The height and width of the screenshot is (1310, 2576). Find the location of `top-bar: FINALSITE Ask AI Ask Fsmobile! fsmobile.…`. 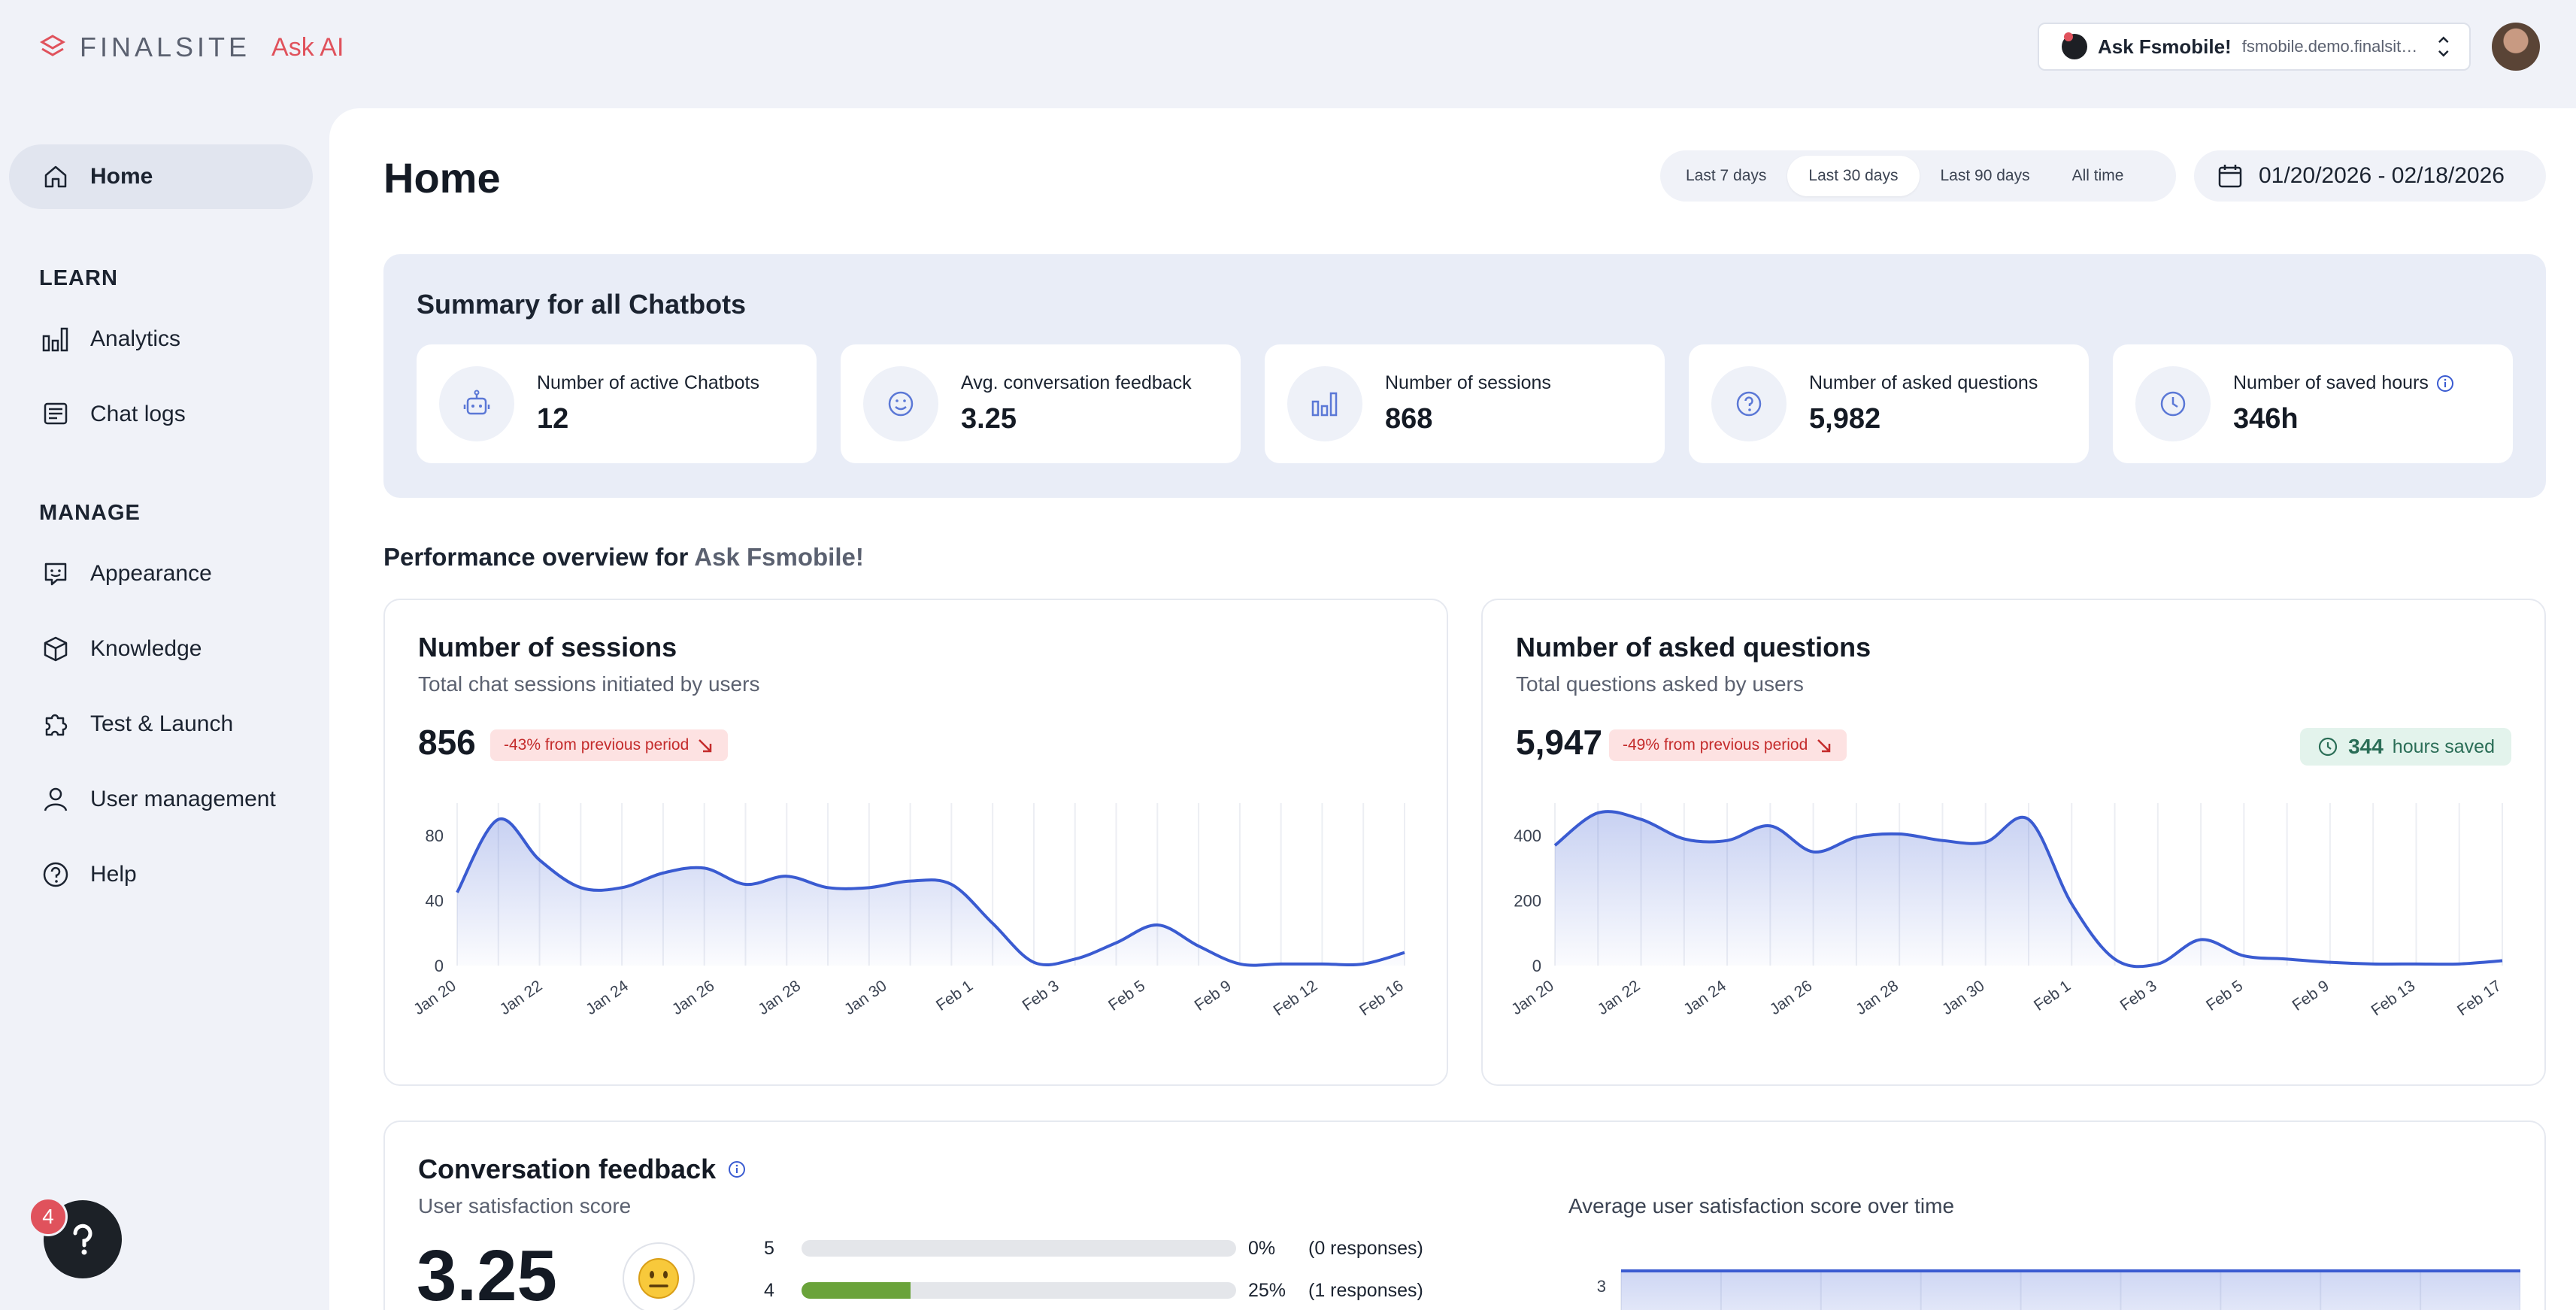

top-bar: FINALSITE Ask AI Ask Fsmobile! fsmobile.… is located at coordinates (1288, 53).